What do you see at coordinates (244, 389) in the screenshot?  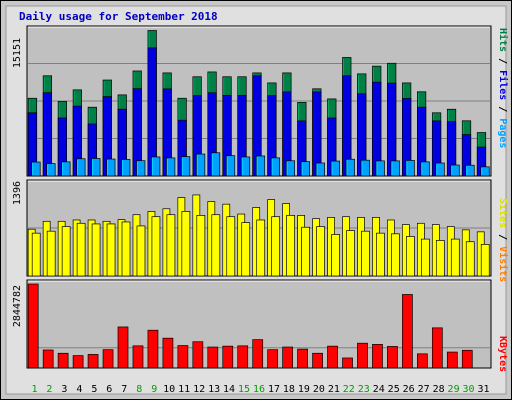 I see `x-tick-label: 15` at bounding box center [244, 389].